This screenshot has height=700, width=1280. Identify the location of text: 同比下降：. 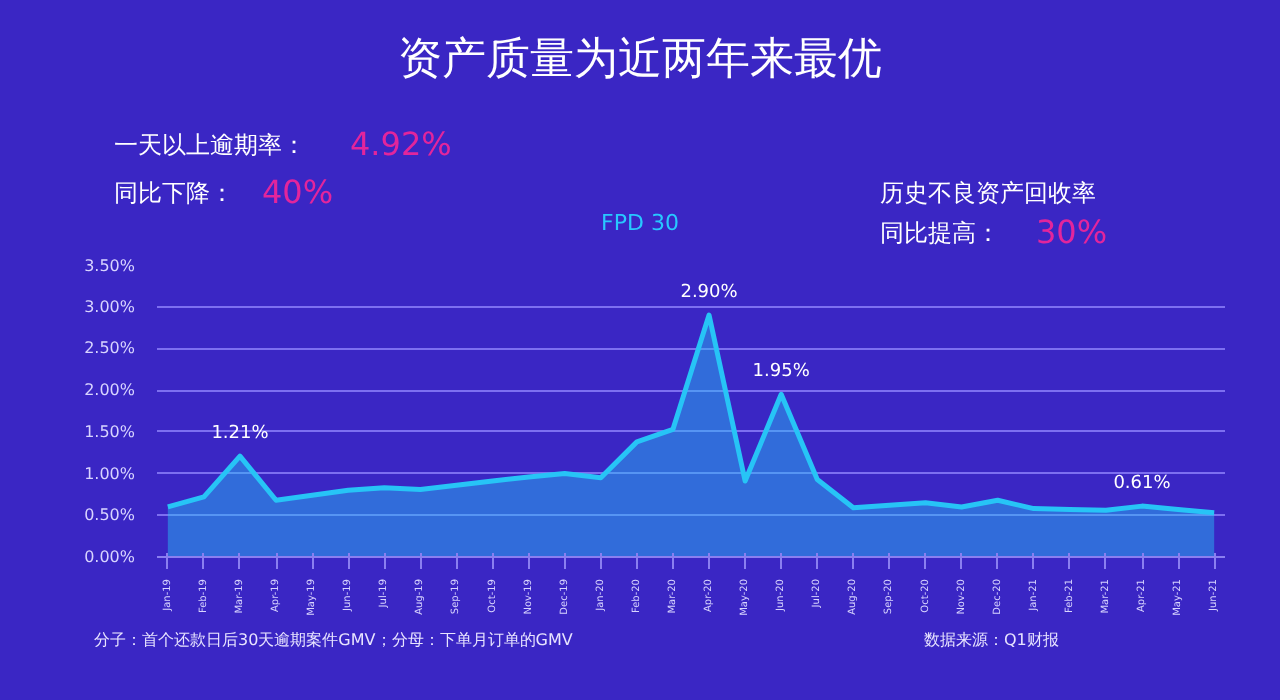
(174, 193).